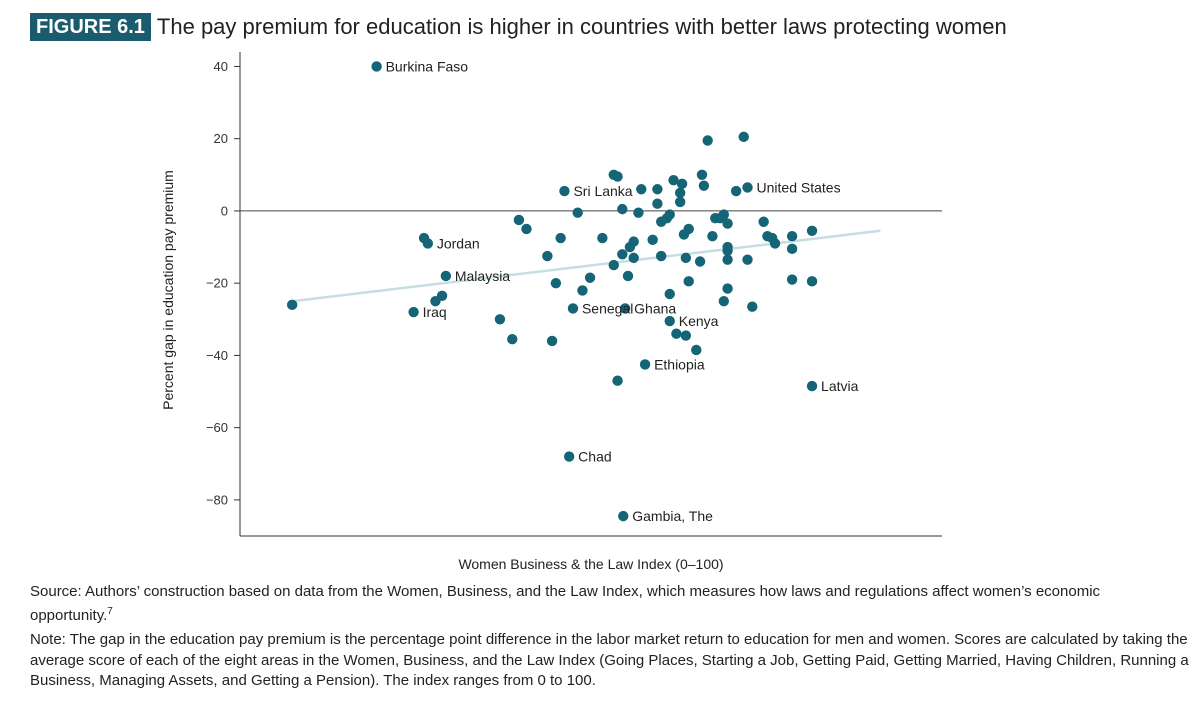  I want to click on point-label: Iraq, so click(435, 312).